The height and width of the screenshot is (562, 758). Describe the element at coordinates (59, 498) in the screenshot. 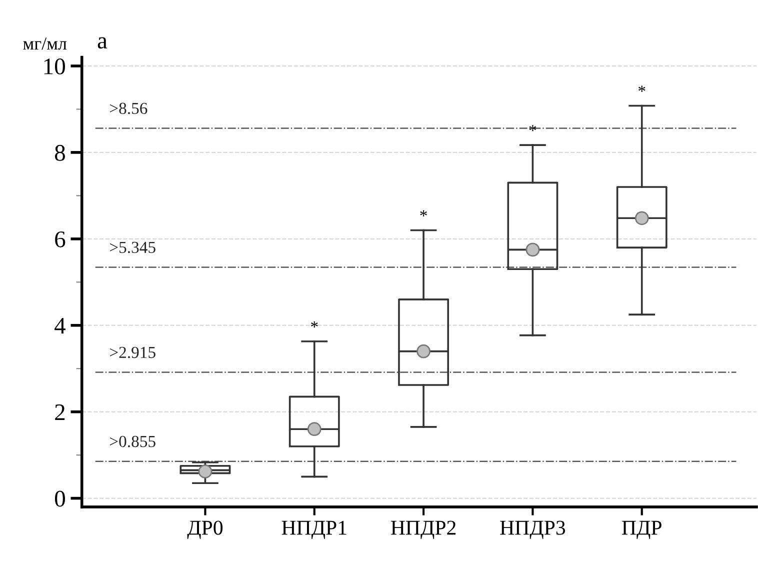

I see `y-tick-label: 0` at that location.